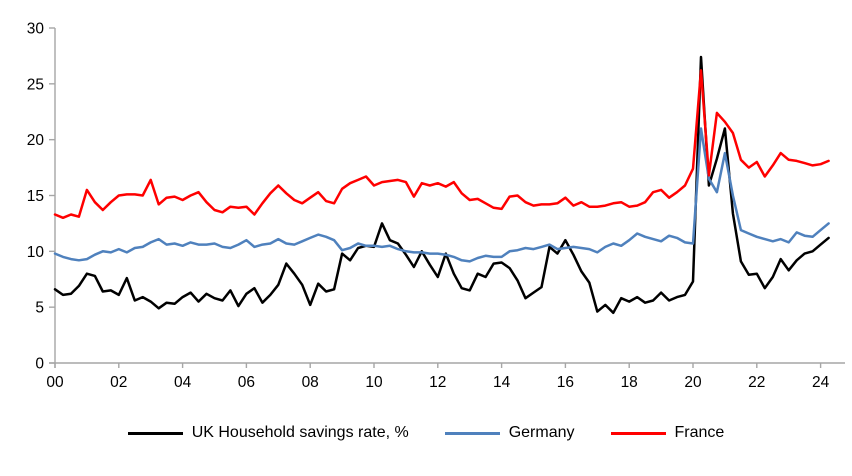 Image resolution: width=852 pixels, height=476 pixels. I want to click on legend-swatch-uk, so click(155, 433).